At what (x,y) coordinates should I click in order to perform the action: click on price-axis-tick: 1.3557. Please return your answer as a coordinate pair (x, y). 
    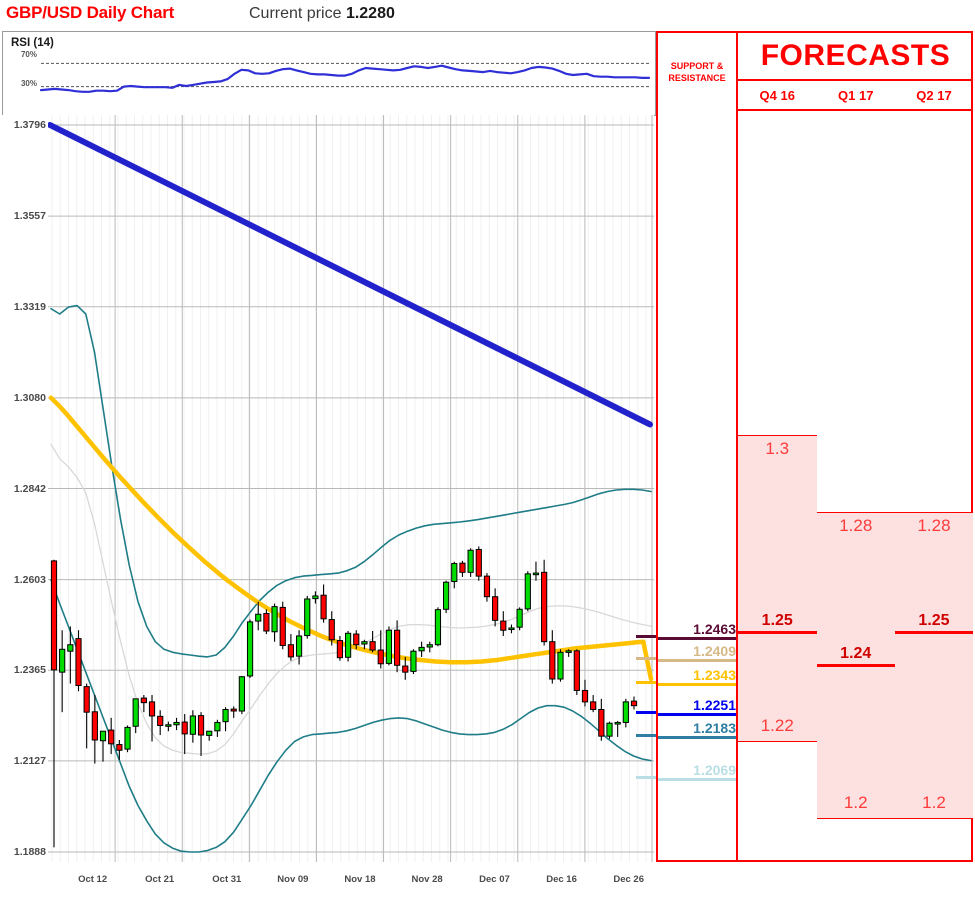
    Looking at the image, I should click on (29, 216).